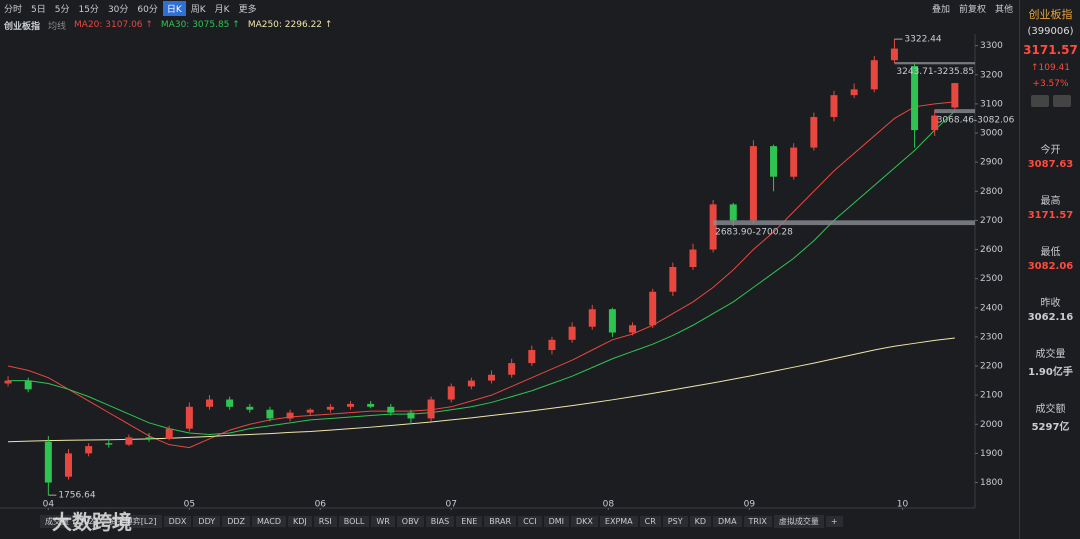 This screenshot has width=1080, height=539. What do you see at coordinates (207, 521) in the screenshot?
I see `indicator-tab: DDY` at bounding box center [207, 521].